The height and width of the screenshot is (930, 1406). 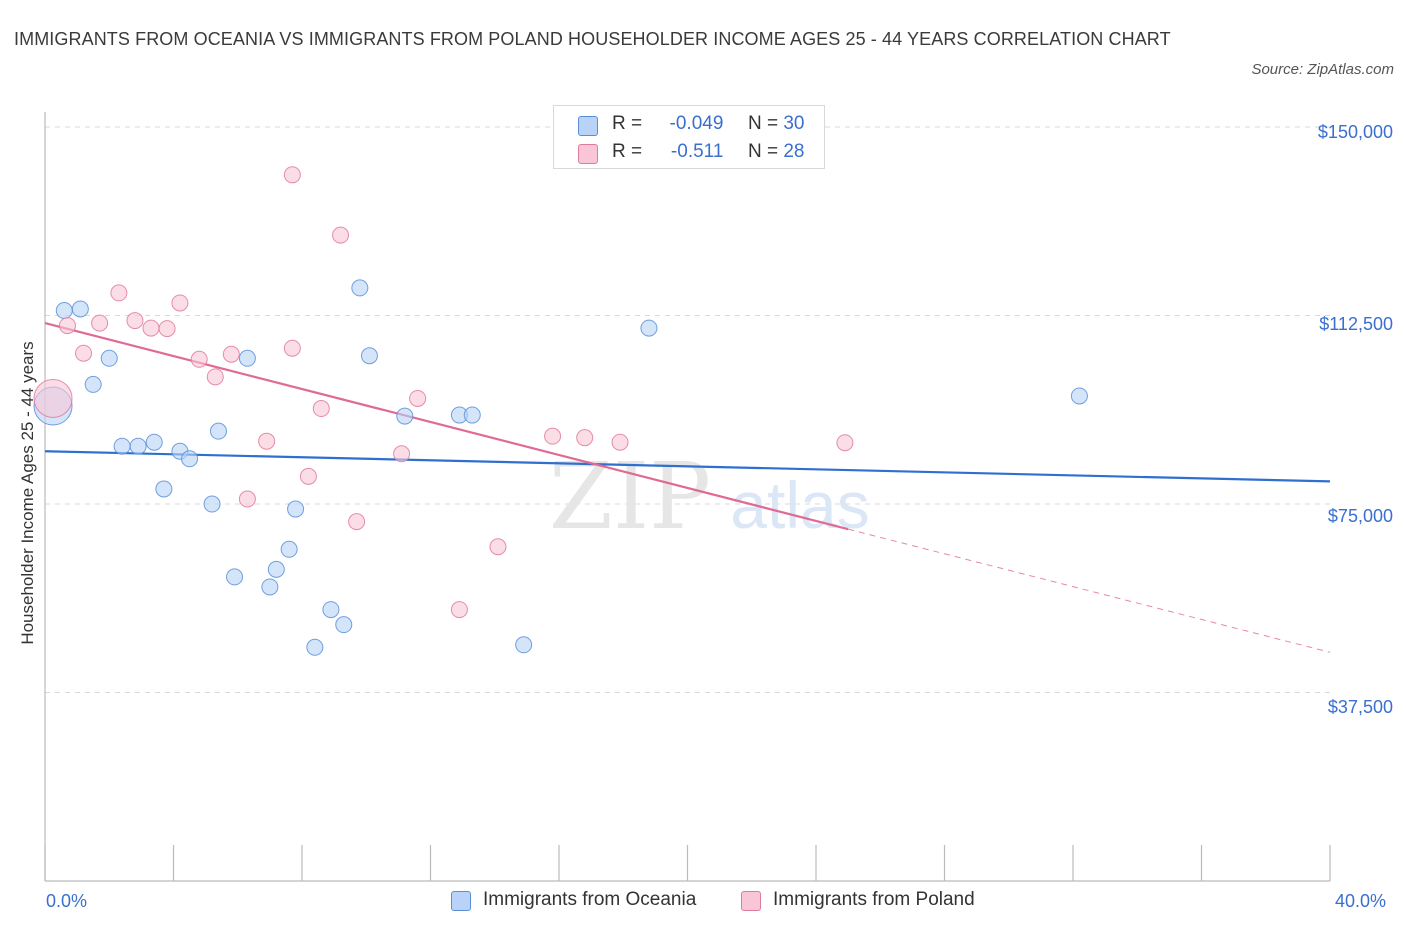 What do you see at coordinates (588, 154) in the screenshot?
I see `poland-swatch` at bounding box center [588, 154].